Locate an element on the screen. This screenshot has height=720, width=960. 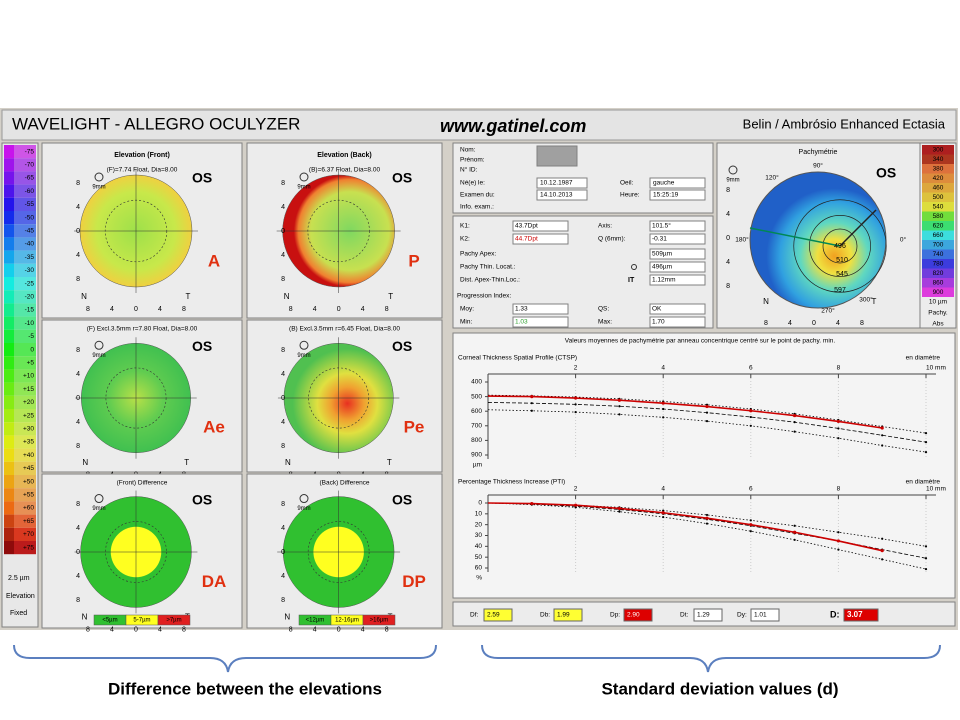
scale-label: -40 is located at coordinates (30, 244).